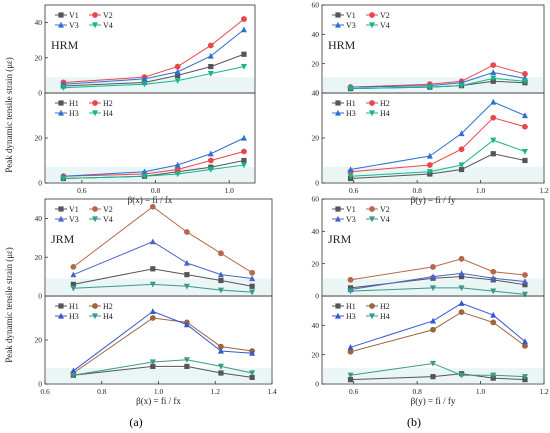 The image size is (550, 433). Describe the element at coordinates (372, 316) in the screenshot. I see `legend-marker-H4` at that location.